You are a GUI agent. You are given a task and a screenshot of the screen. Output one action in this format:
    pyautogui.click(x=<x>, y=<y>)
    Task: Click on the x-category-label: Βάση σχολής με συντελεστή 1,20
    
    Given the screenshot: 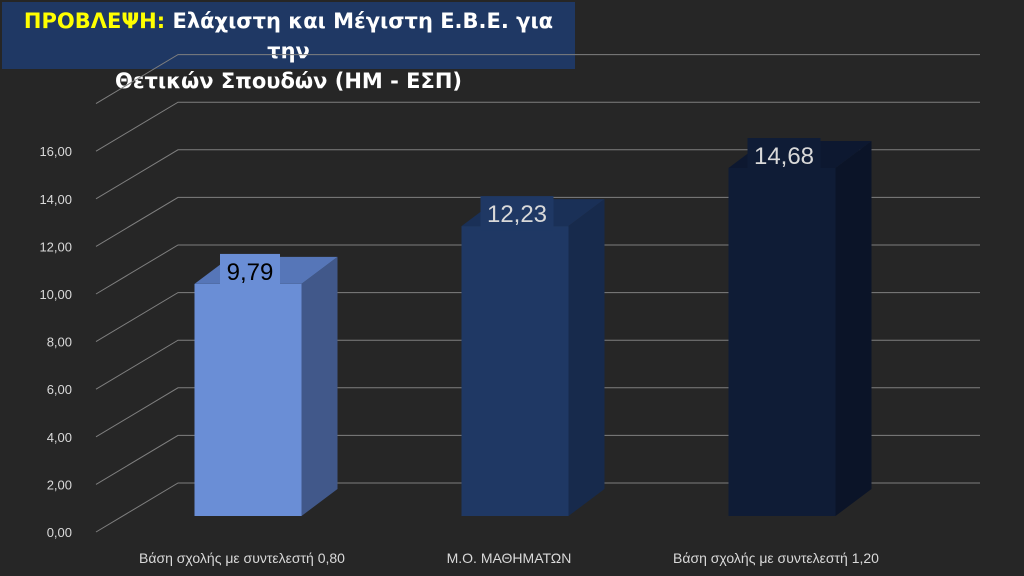 What is the action you would take?
    pyautogui.click(x=776, y=558)
    